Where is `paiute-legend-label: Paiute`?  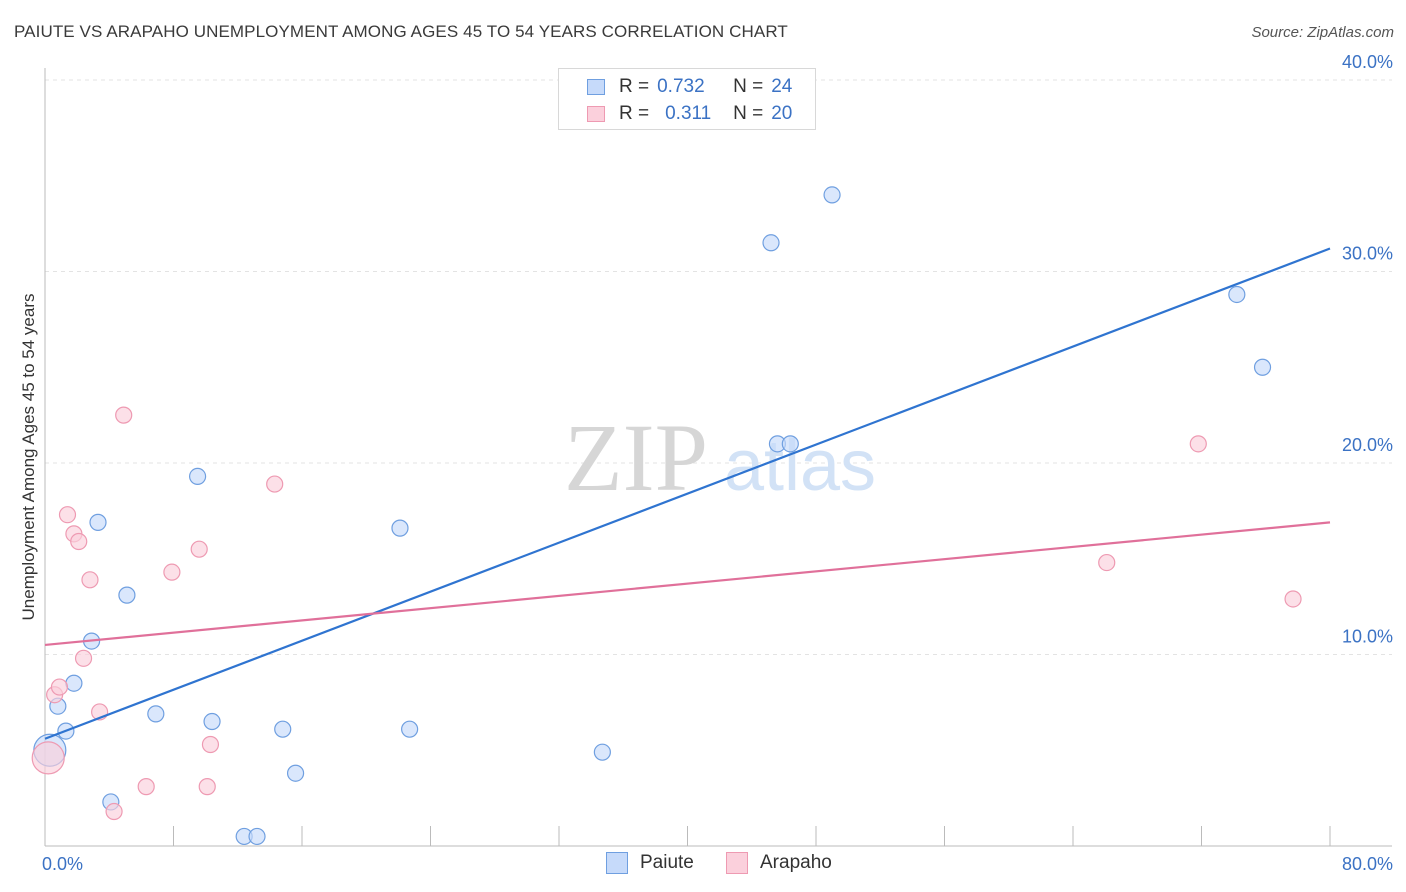
paiute-legend-label: Paiute is located at coordinates (667, 862).